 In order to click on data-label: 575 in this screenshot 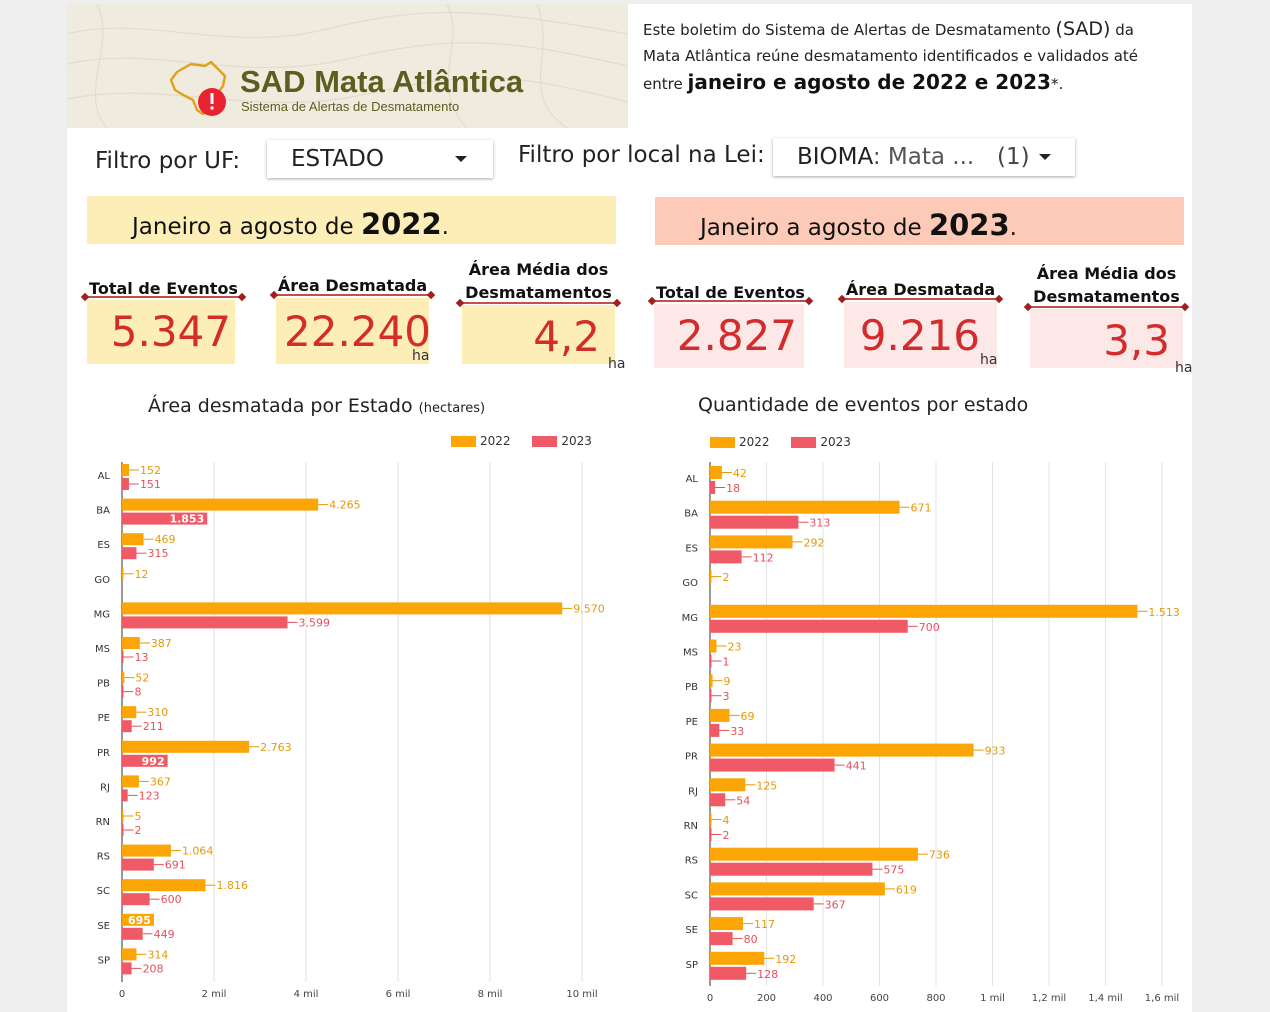, I will do `click(893, 870)`.